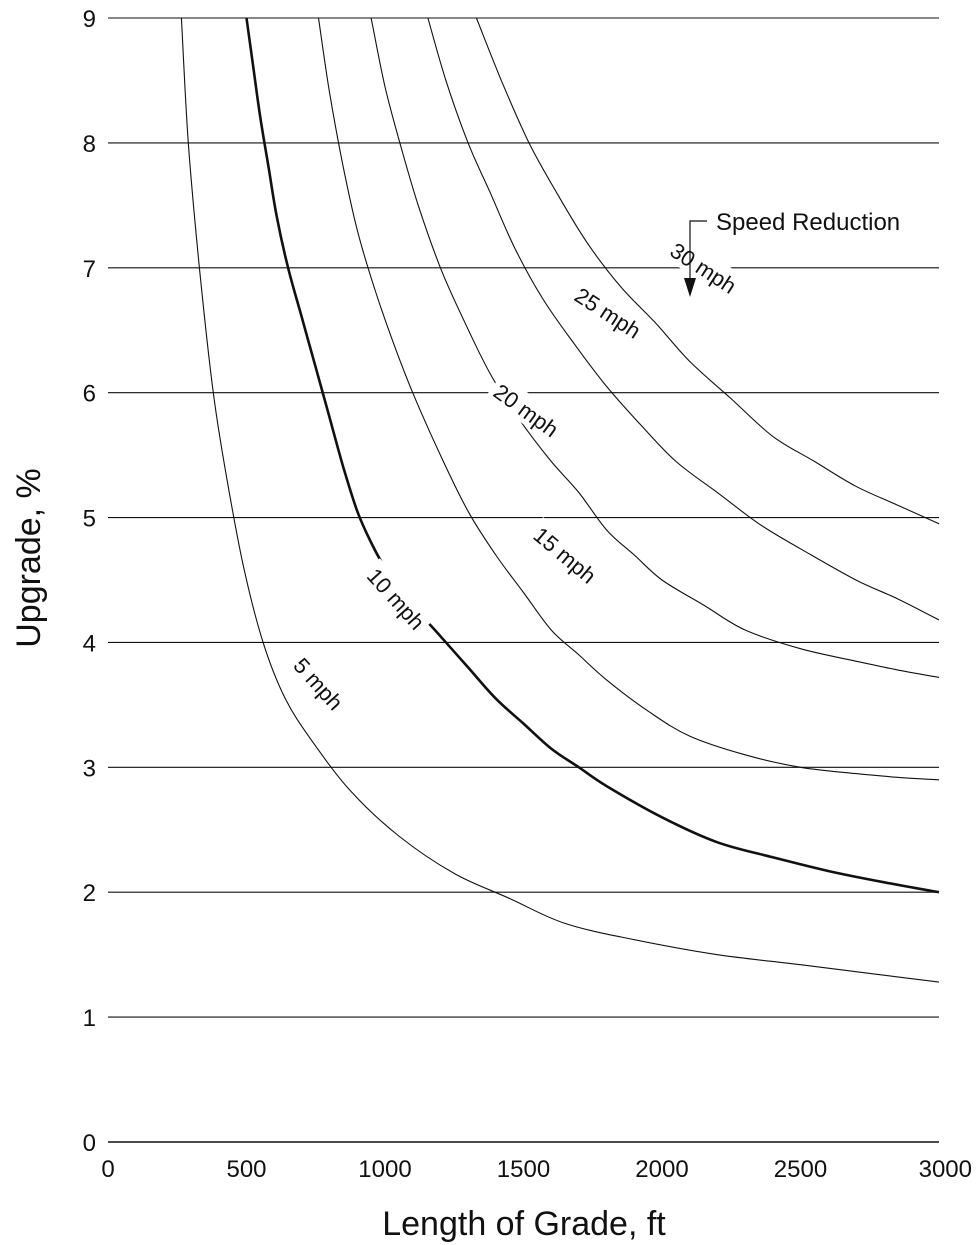  Describe the element at coordinates (945, 1169) in the screenshot. I see `x-tick-label: 3000` at that location.